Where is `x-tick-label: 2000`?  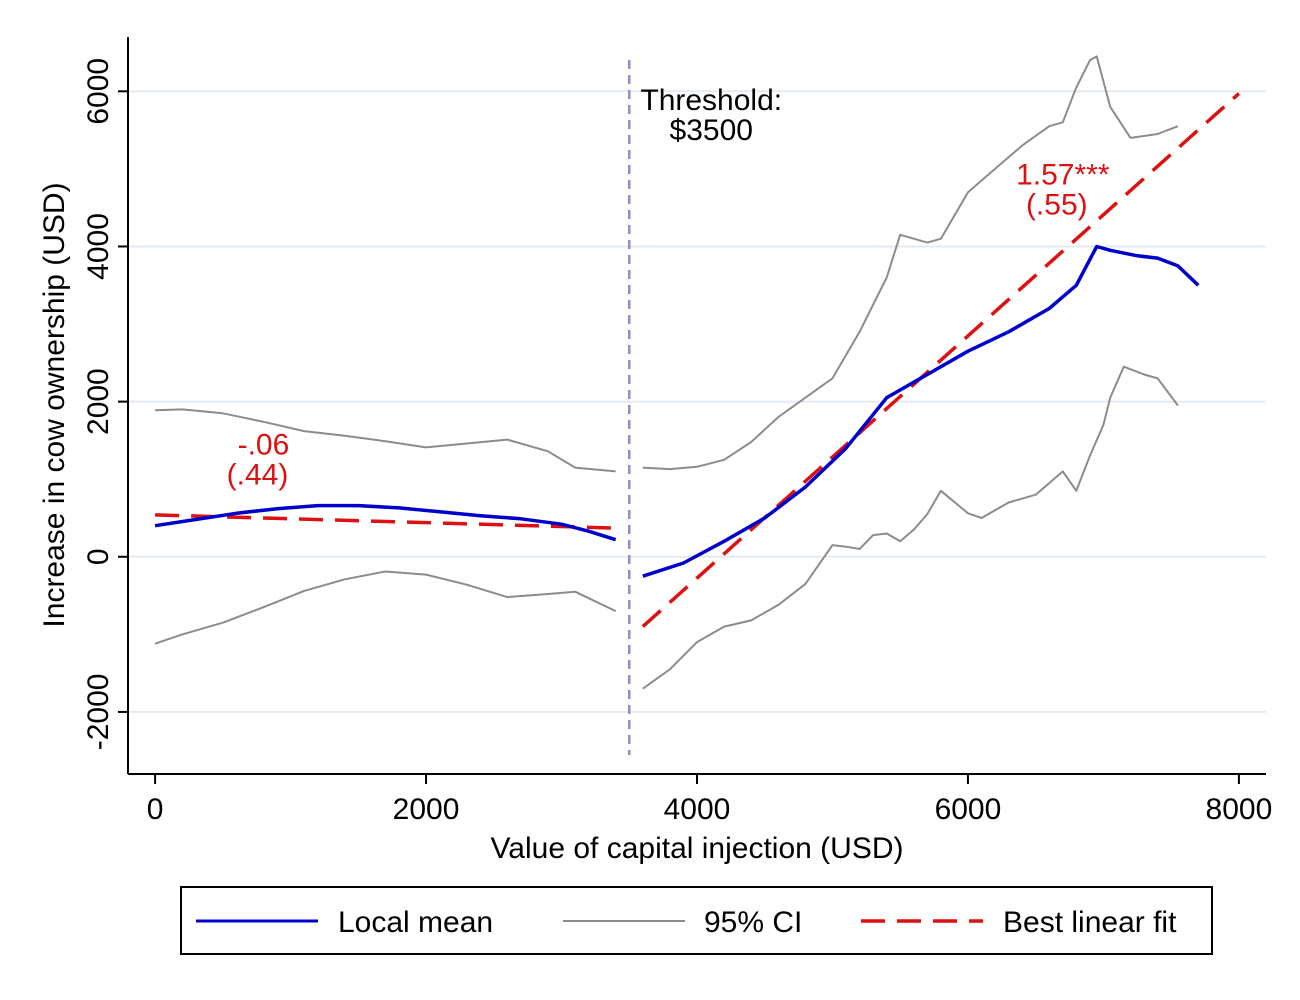
x-tick-label: 2000 is located at coordinates (426, 809).